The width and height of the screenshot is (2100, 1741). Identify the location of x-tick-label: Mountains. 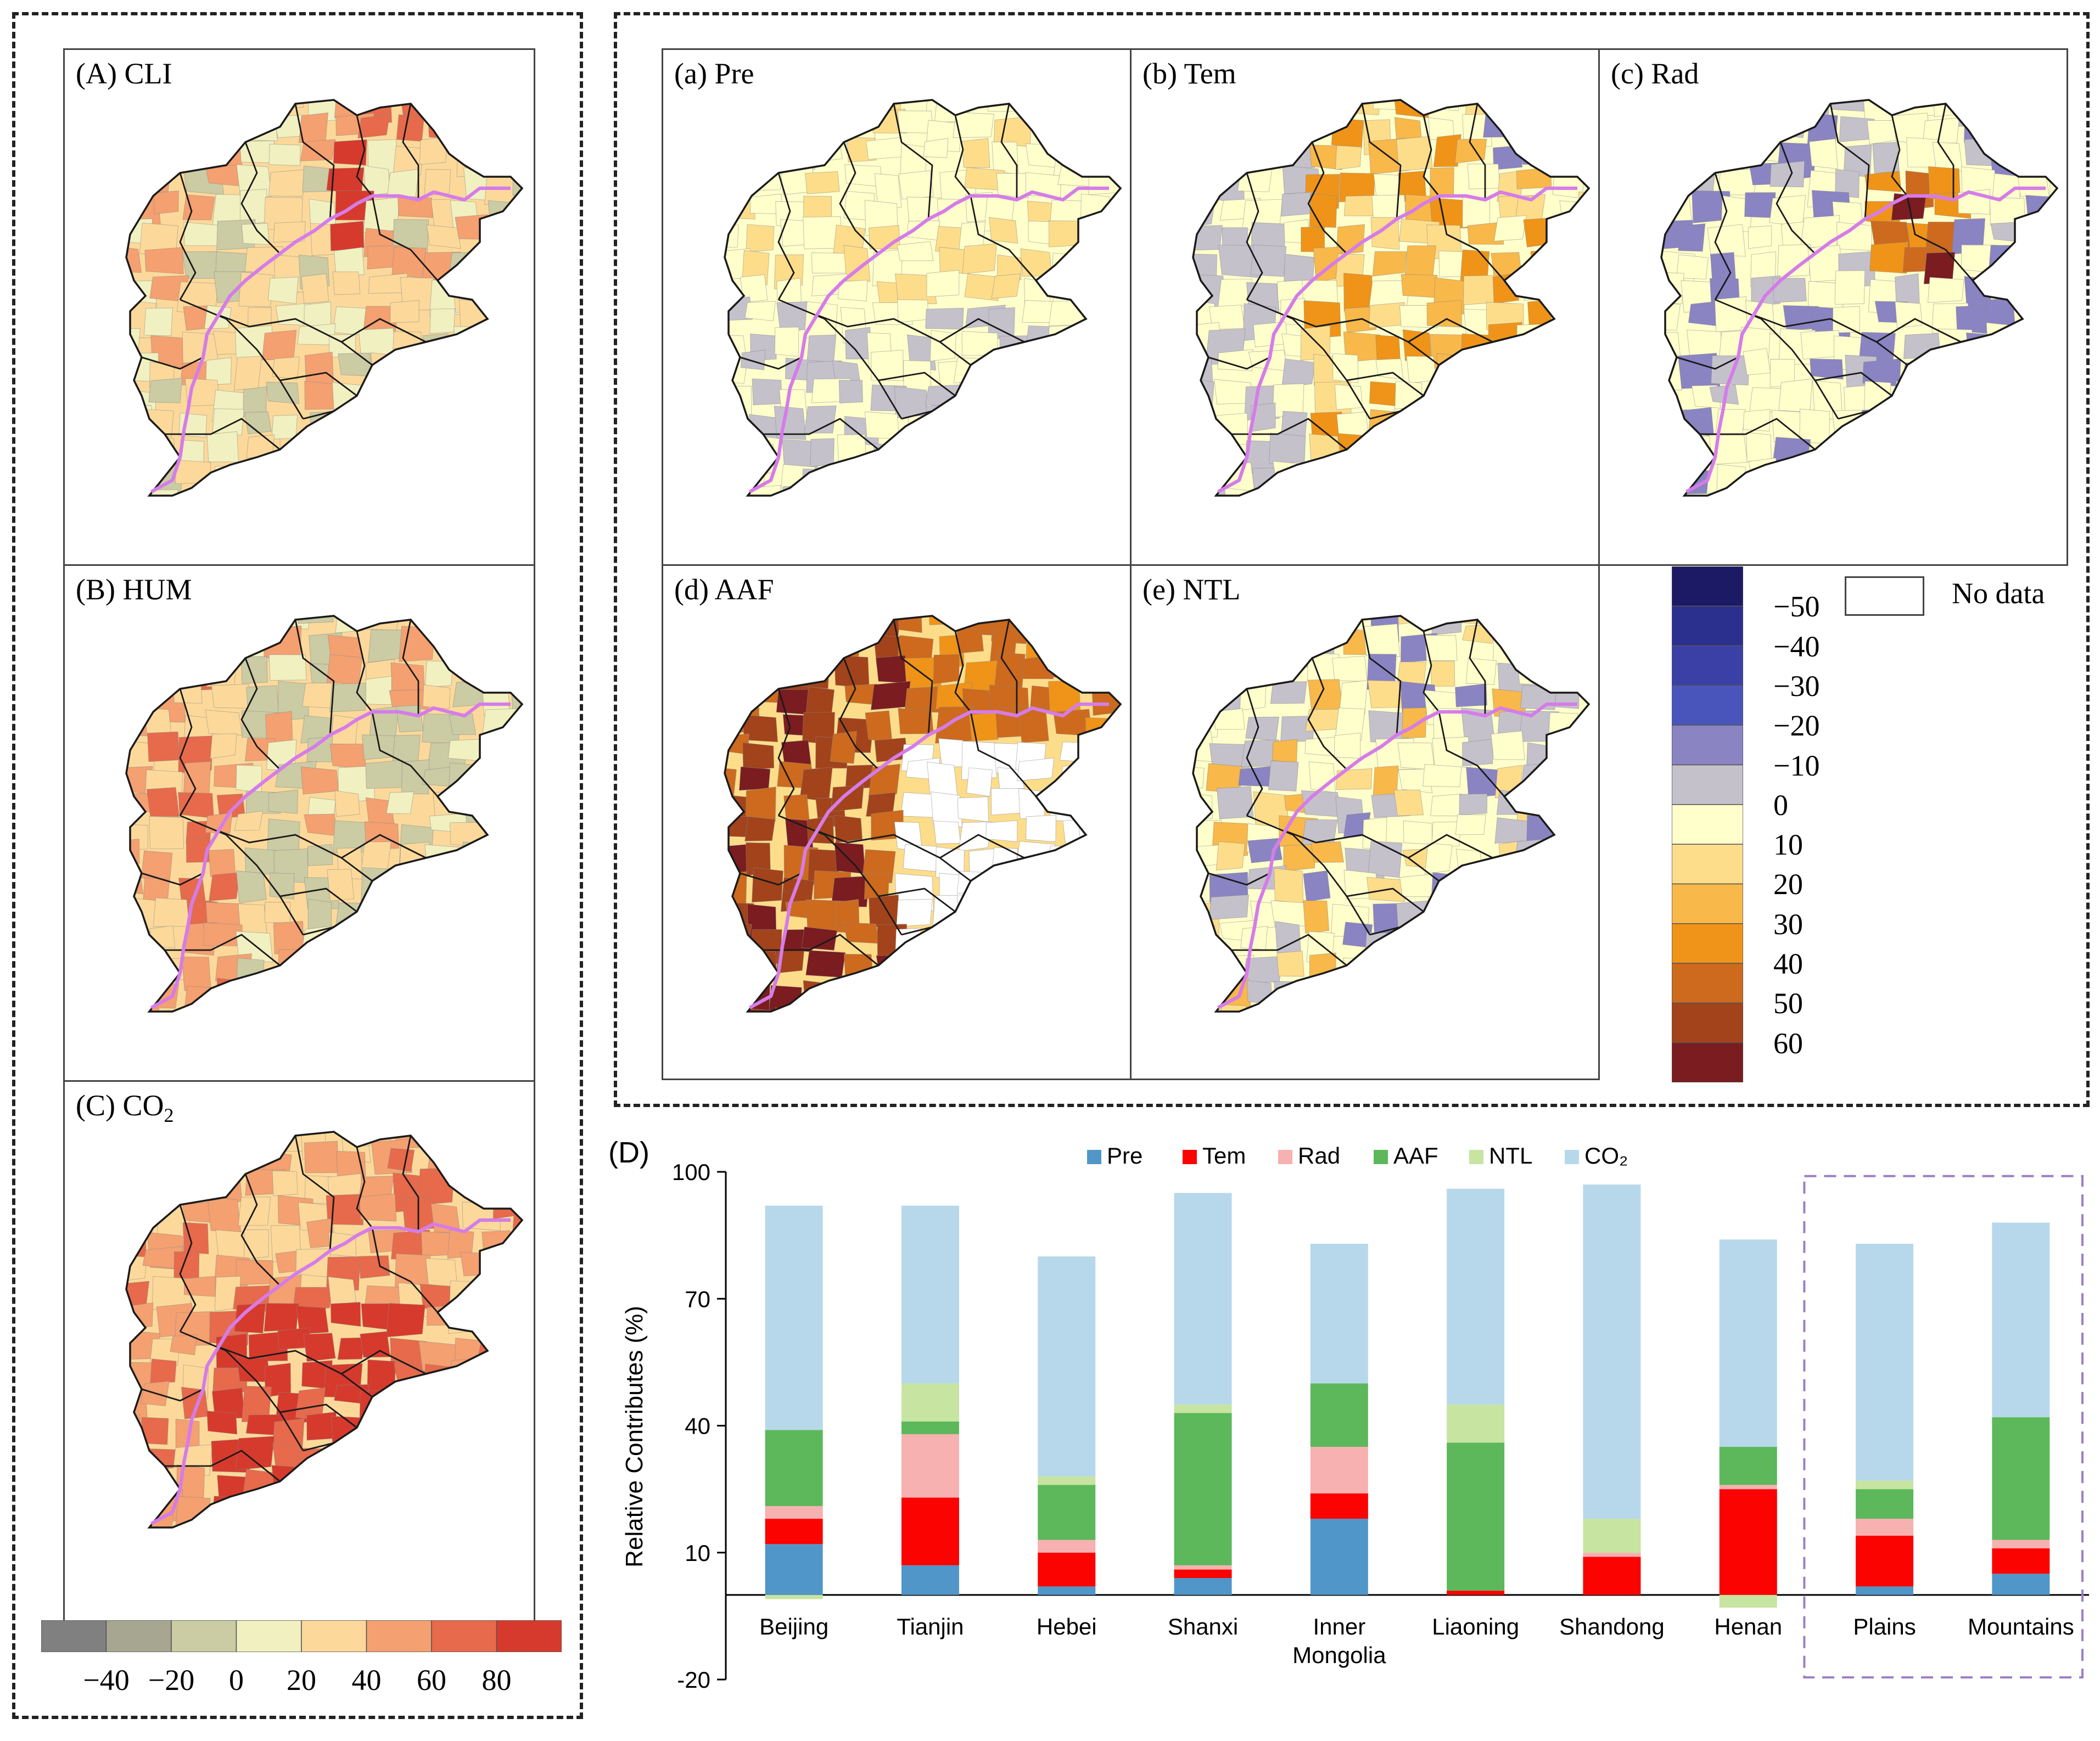
(2021, 1626).